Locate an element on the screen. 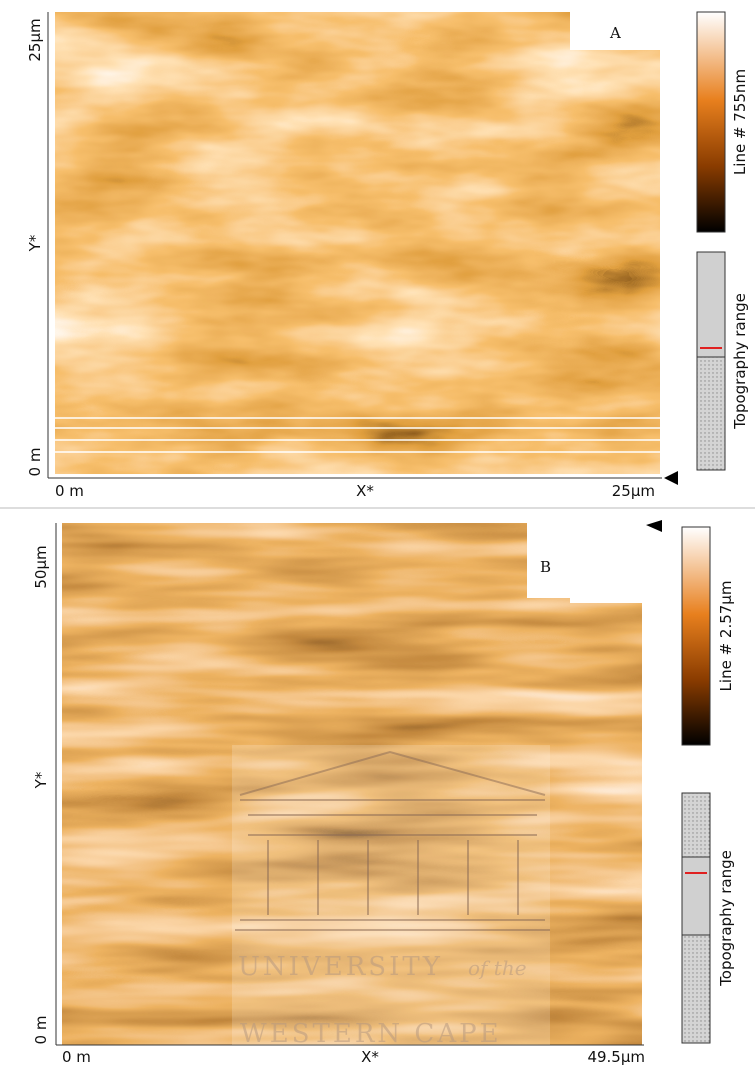 The height and width of the screenshot is (1079, 755). scan-lines is located at coordinates (357, 435).